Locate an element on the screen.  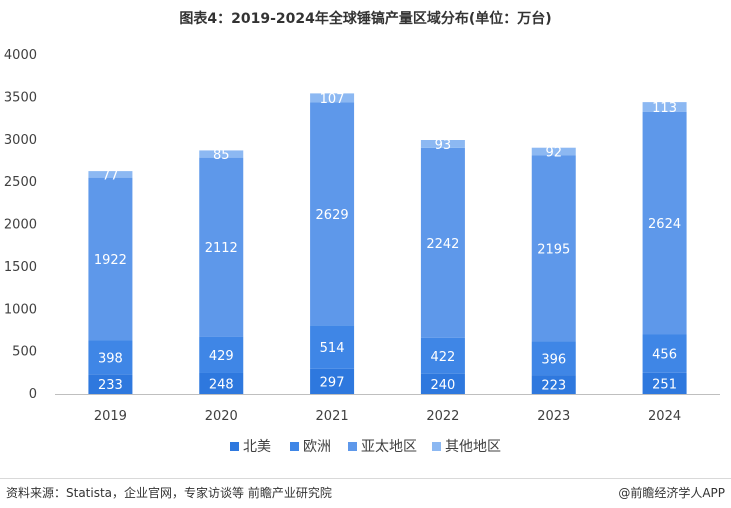
y-axis: 0 500 1000 1500 2000 2500 3000 3500 4000 is located at coordinates (20, 225).